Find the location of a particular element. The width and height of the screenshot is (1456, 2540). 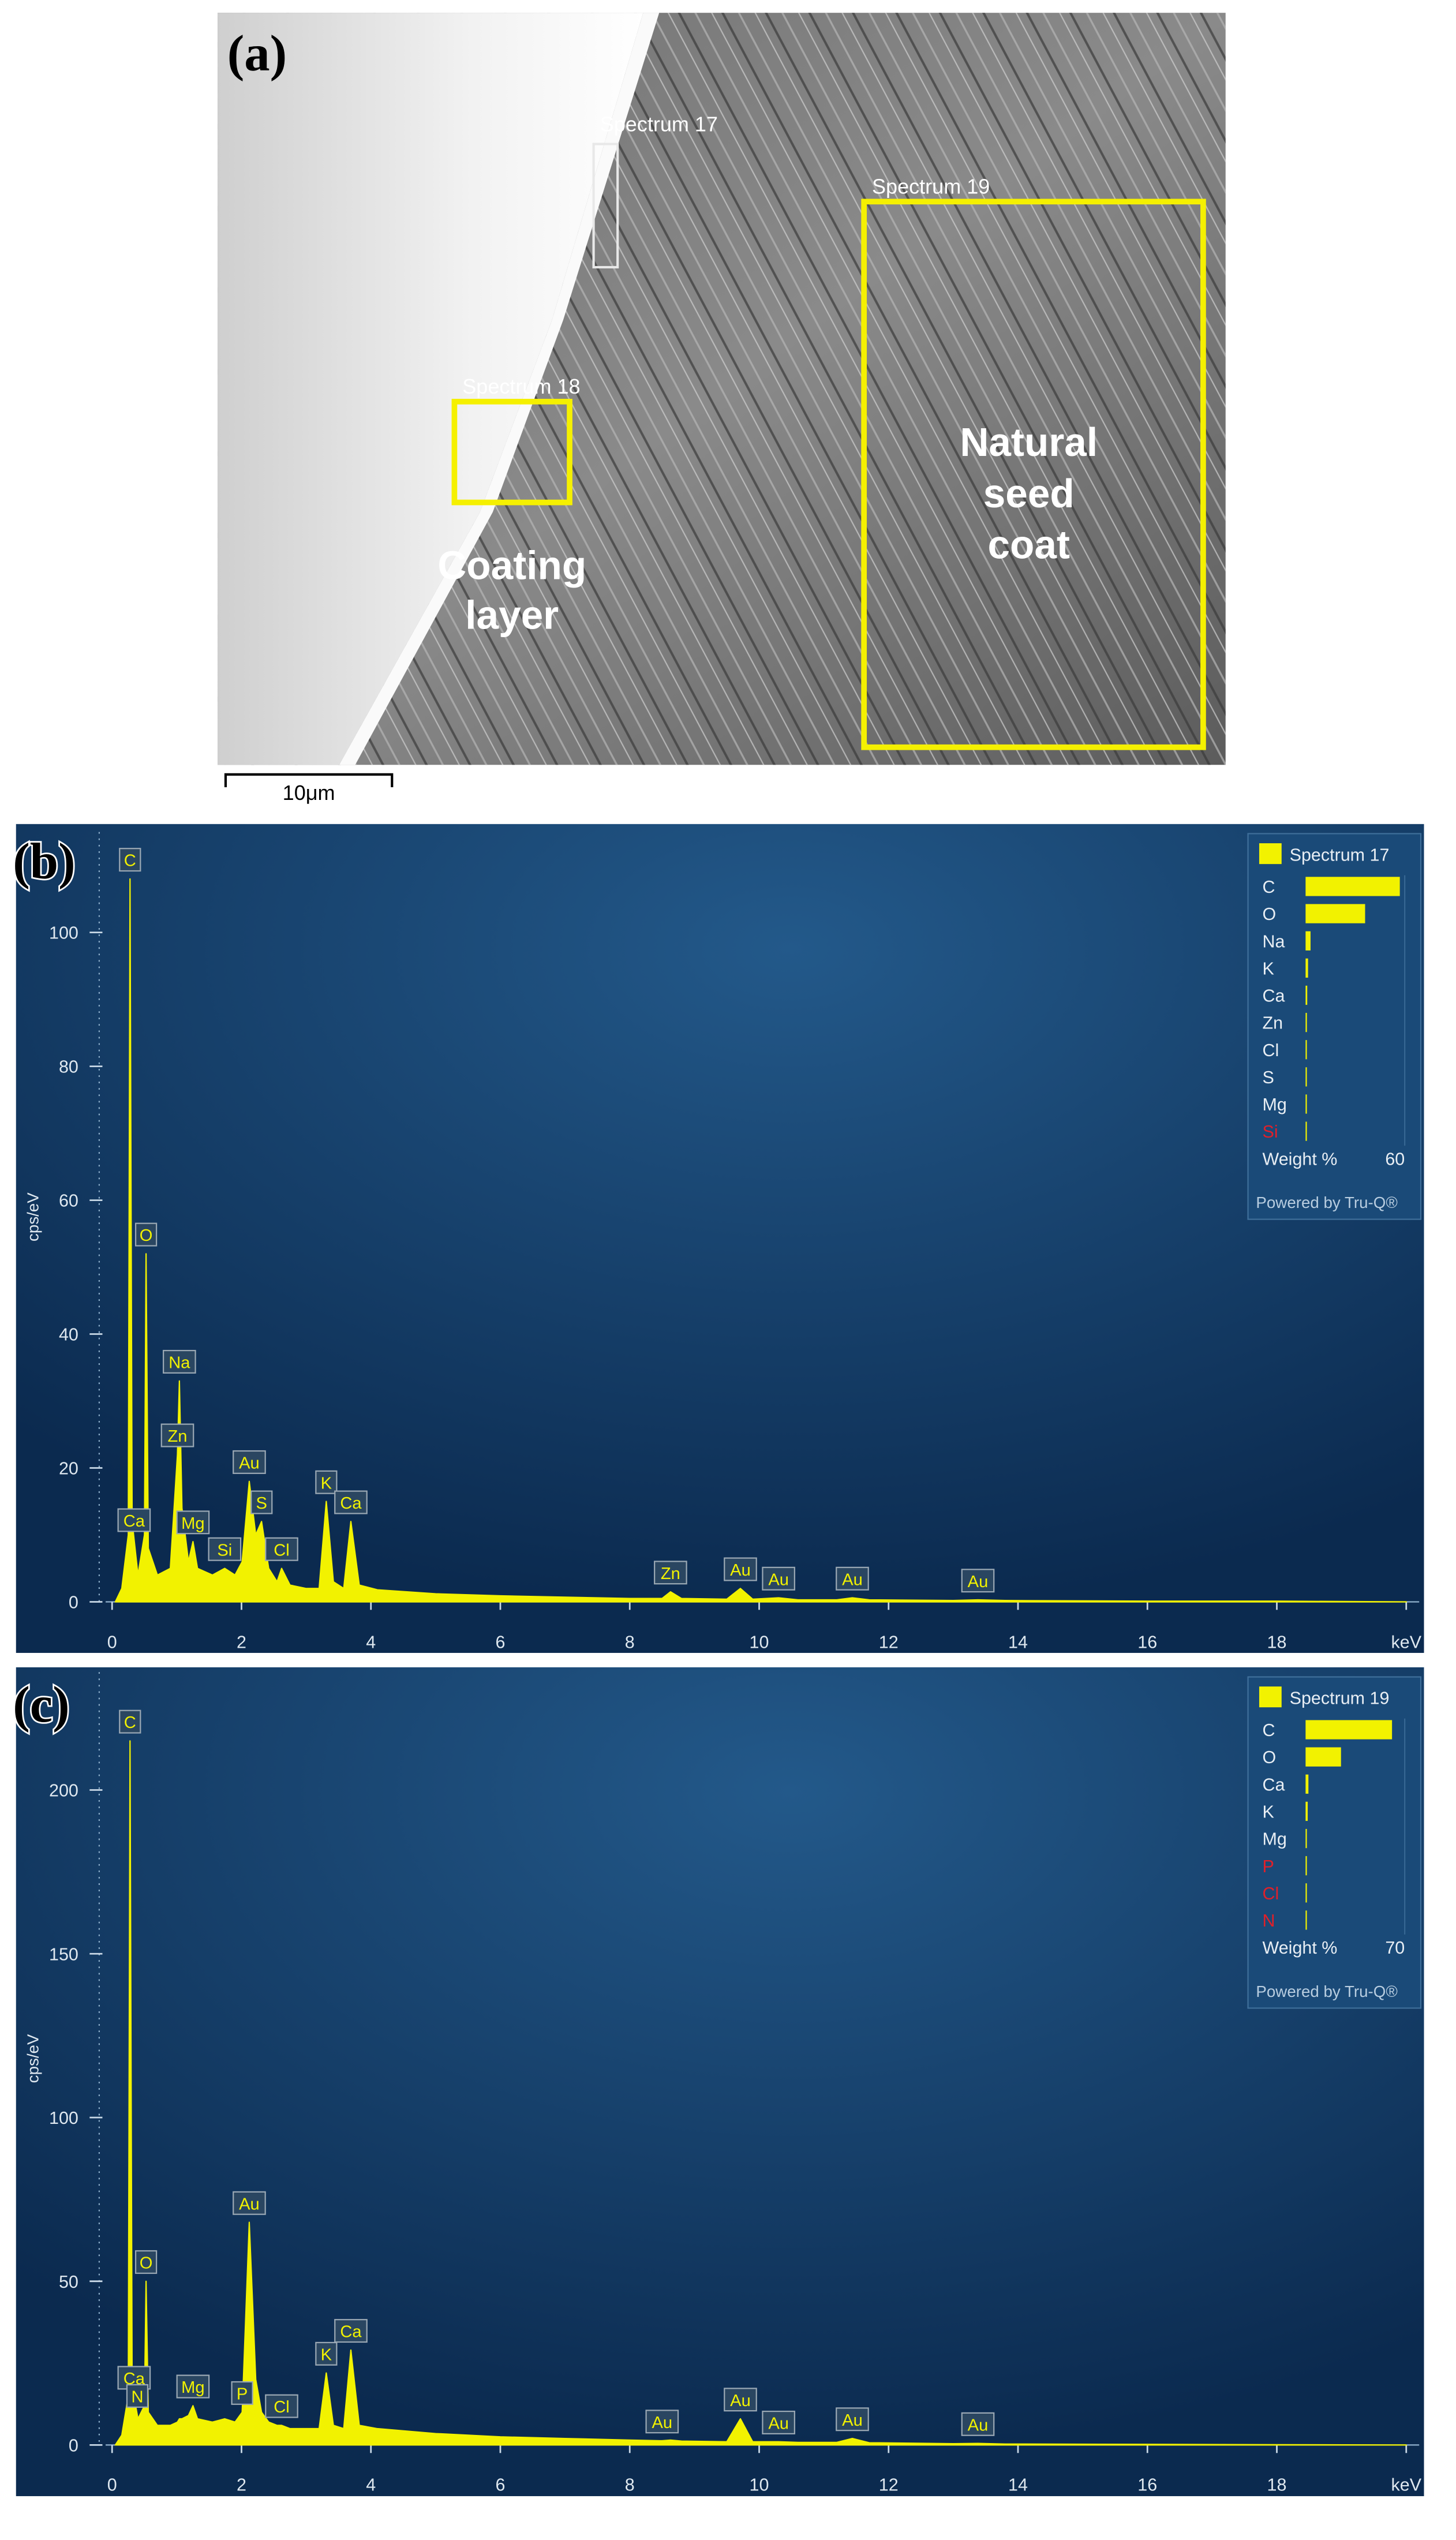

panel-label: (c) is located at coordinates (41, 1705).